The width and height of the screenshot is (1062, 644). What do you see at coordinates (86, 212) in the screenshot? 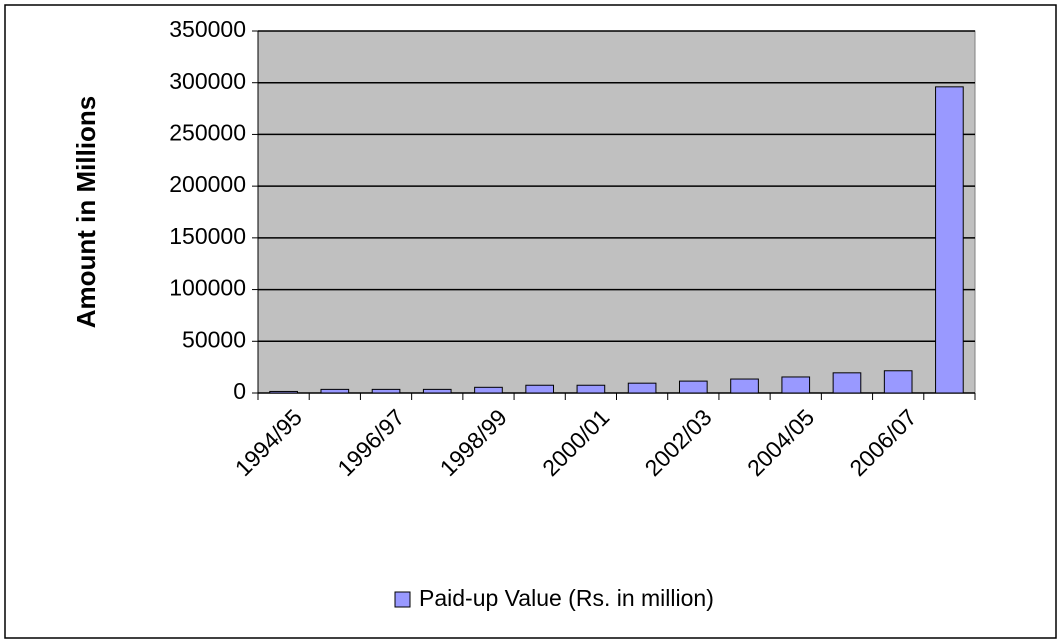
I see `y-axis-title: Amount in Millions` at bounding box center [86, 212].